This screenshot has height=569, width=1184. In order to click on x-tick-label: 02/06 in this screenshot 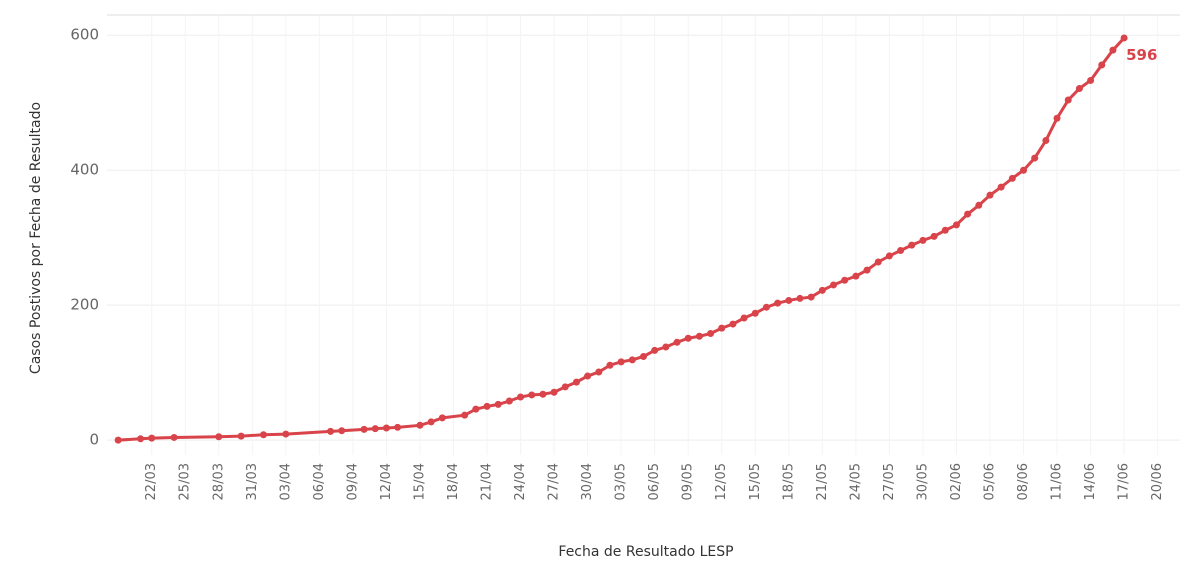, I will do `click(956, 481)`.